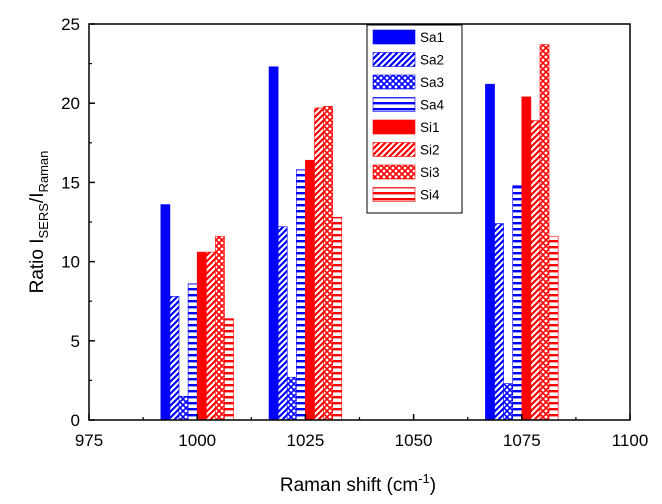 The width and height of the screenshot is (662, 504). I want to click on y-axis-title-part: Ratio I, so click(37, 265).